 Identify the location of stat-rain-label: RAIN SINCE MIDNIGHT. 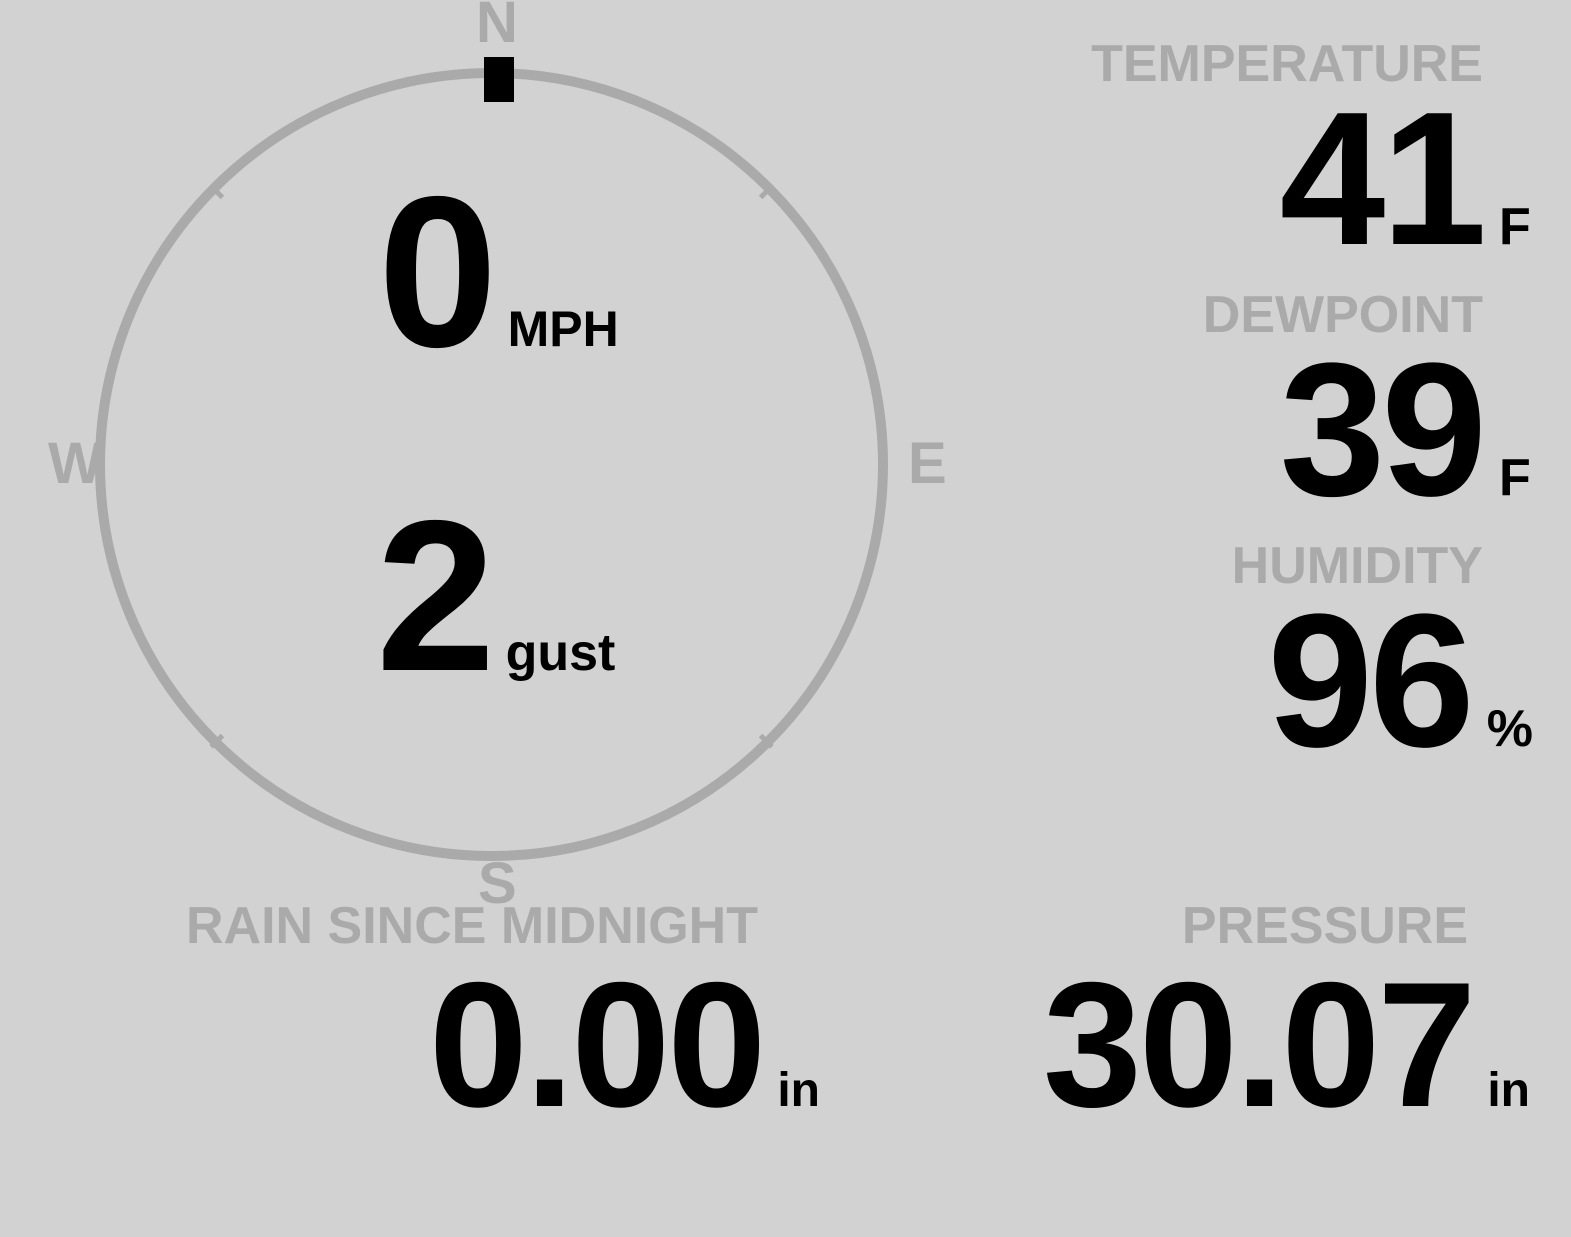
(472, 926).